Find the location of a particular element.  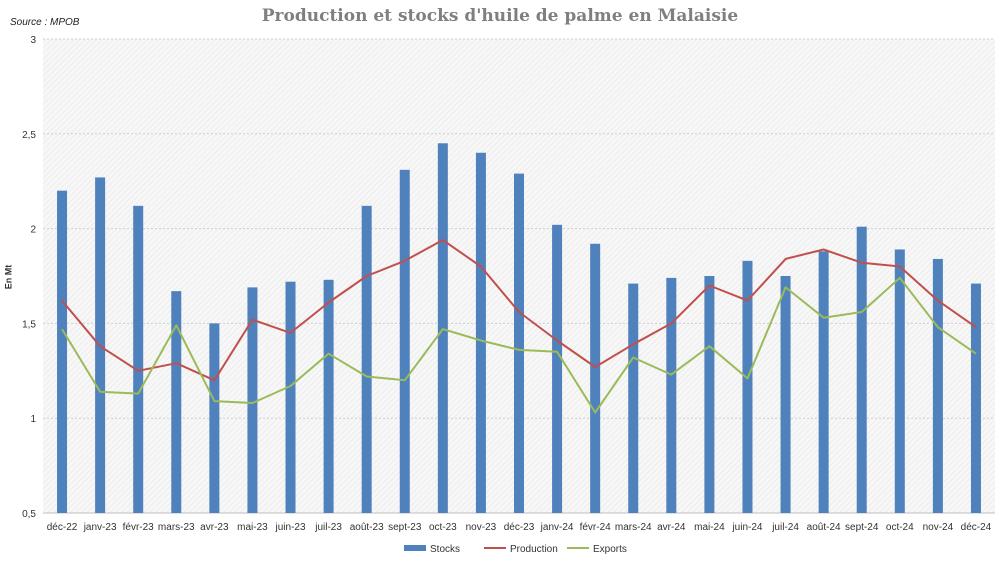

x-tick-label: nov-23 is located at coordinates (481, 527).